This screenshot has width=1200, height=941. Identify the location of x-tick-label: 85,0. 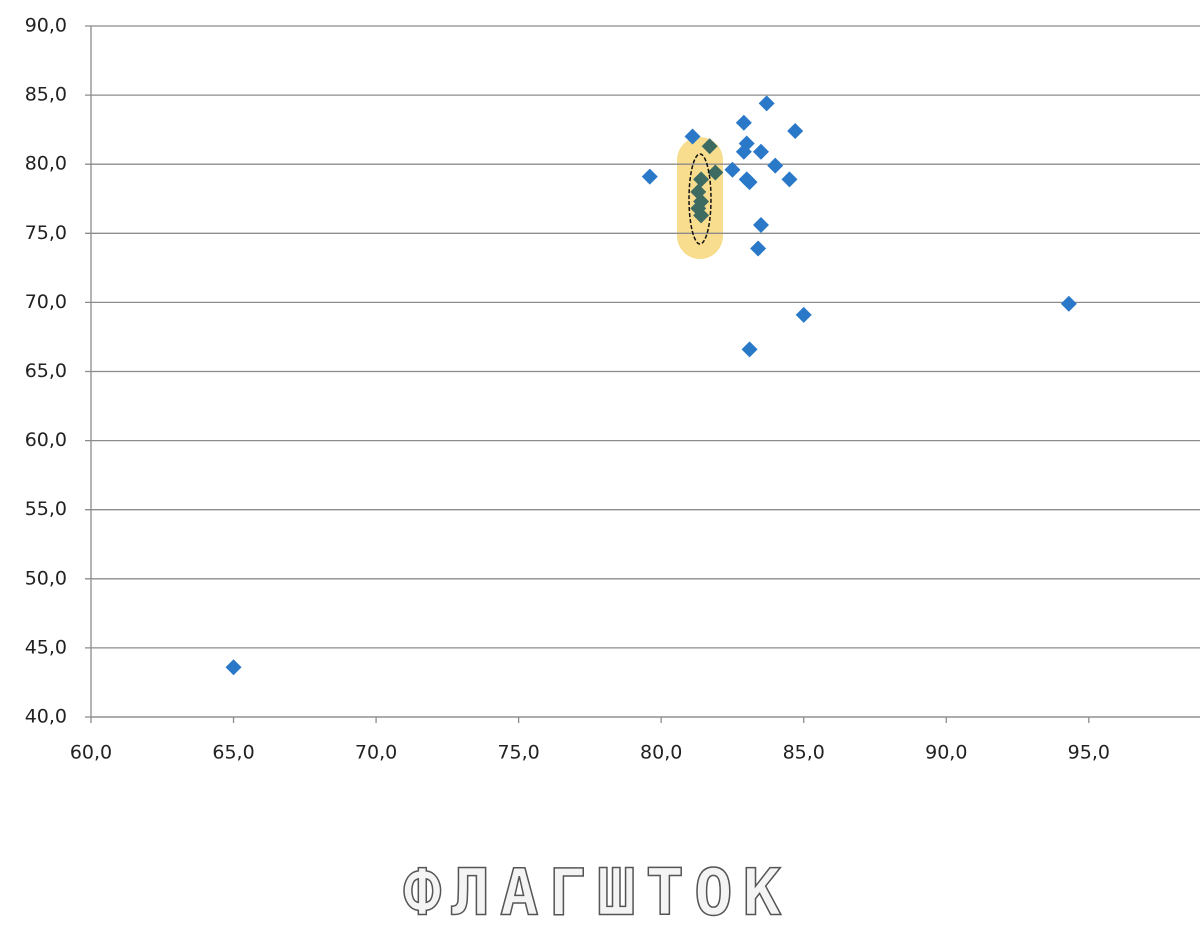
(804, 753).